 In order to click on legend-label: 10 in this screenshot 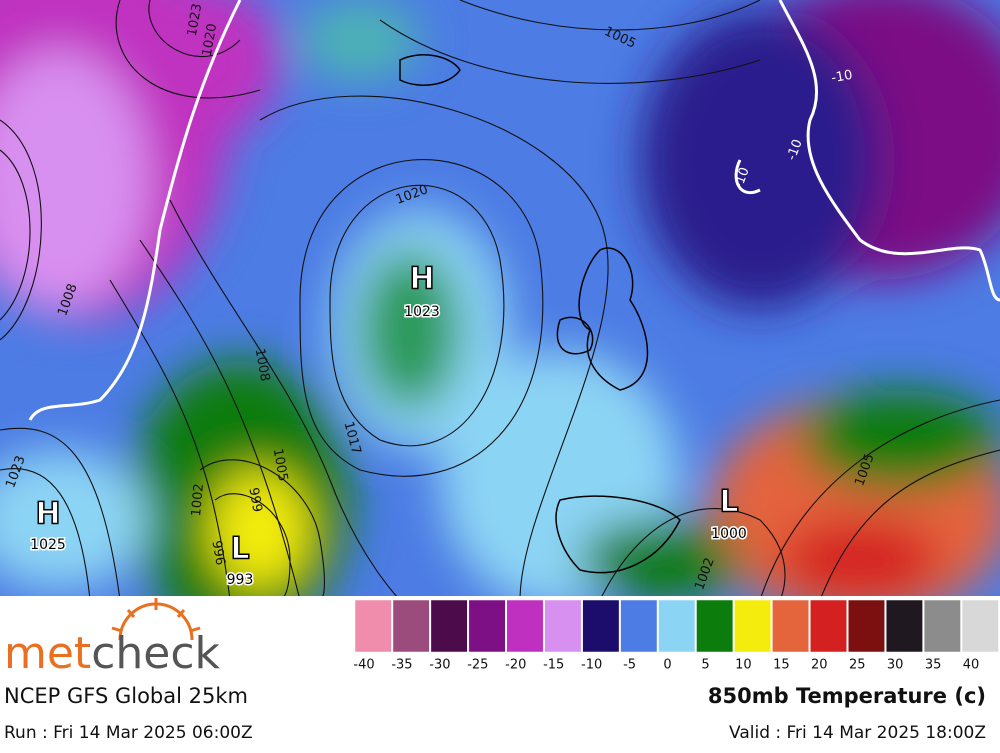, I will do `click(743, 665)`.